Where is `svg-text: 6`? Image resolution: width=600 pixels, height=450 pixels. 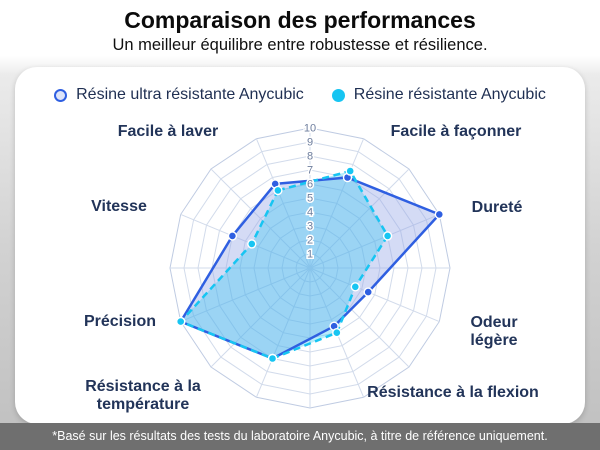 svg-text: 6 is located at coordinates (310, 185).